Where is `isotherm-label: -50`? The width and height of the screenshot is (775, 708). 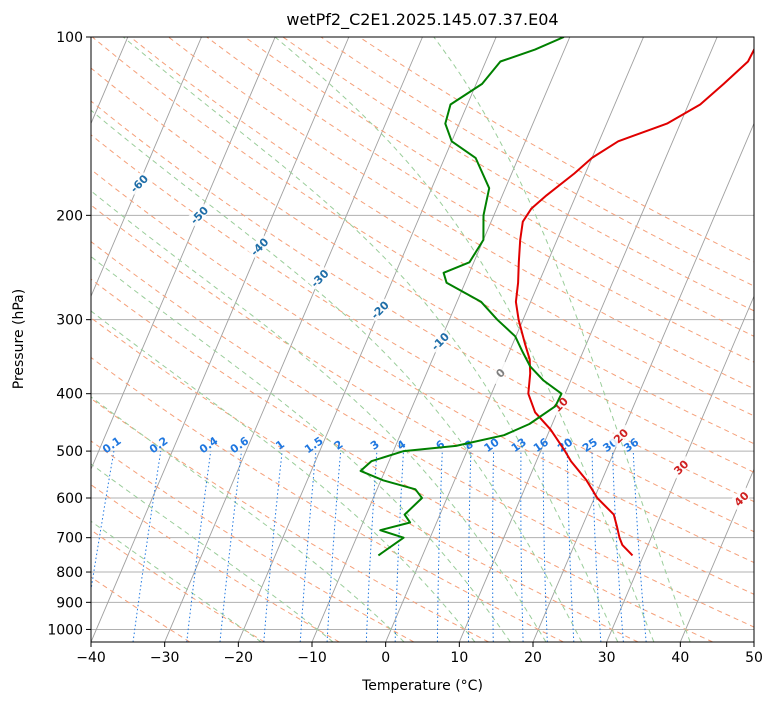
isotherm-label: -50 is located at coordinates (199, 215).